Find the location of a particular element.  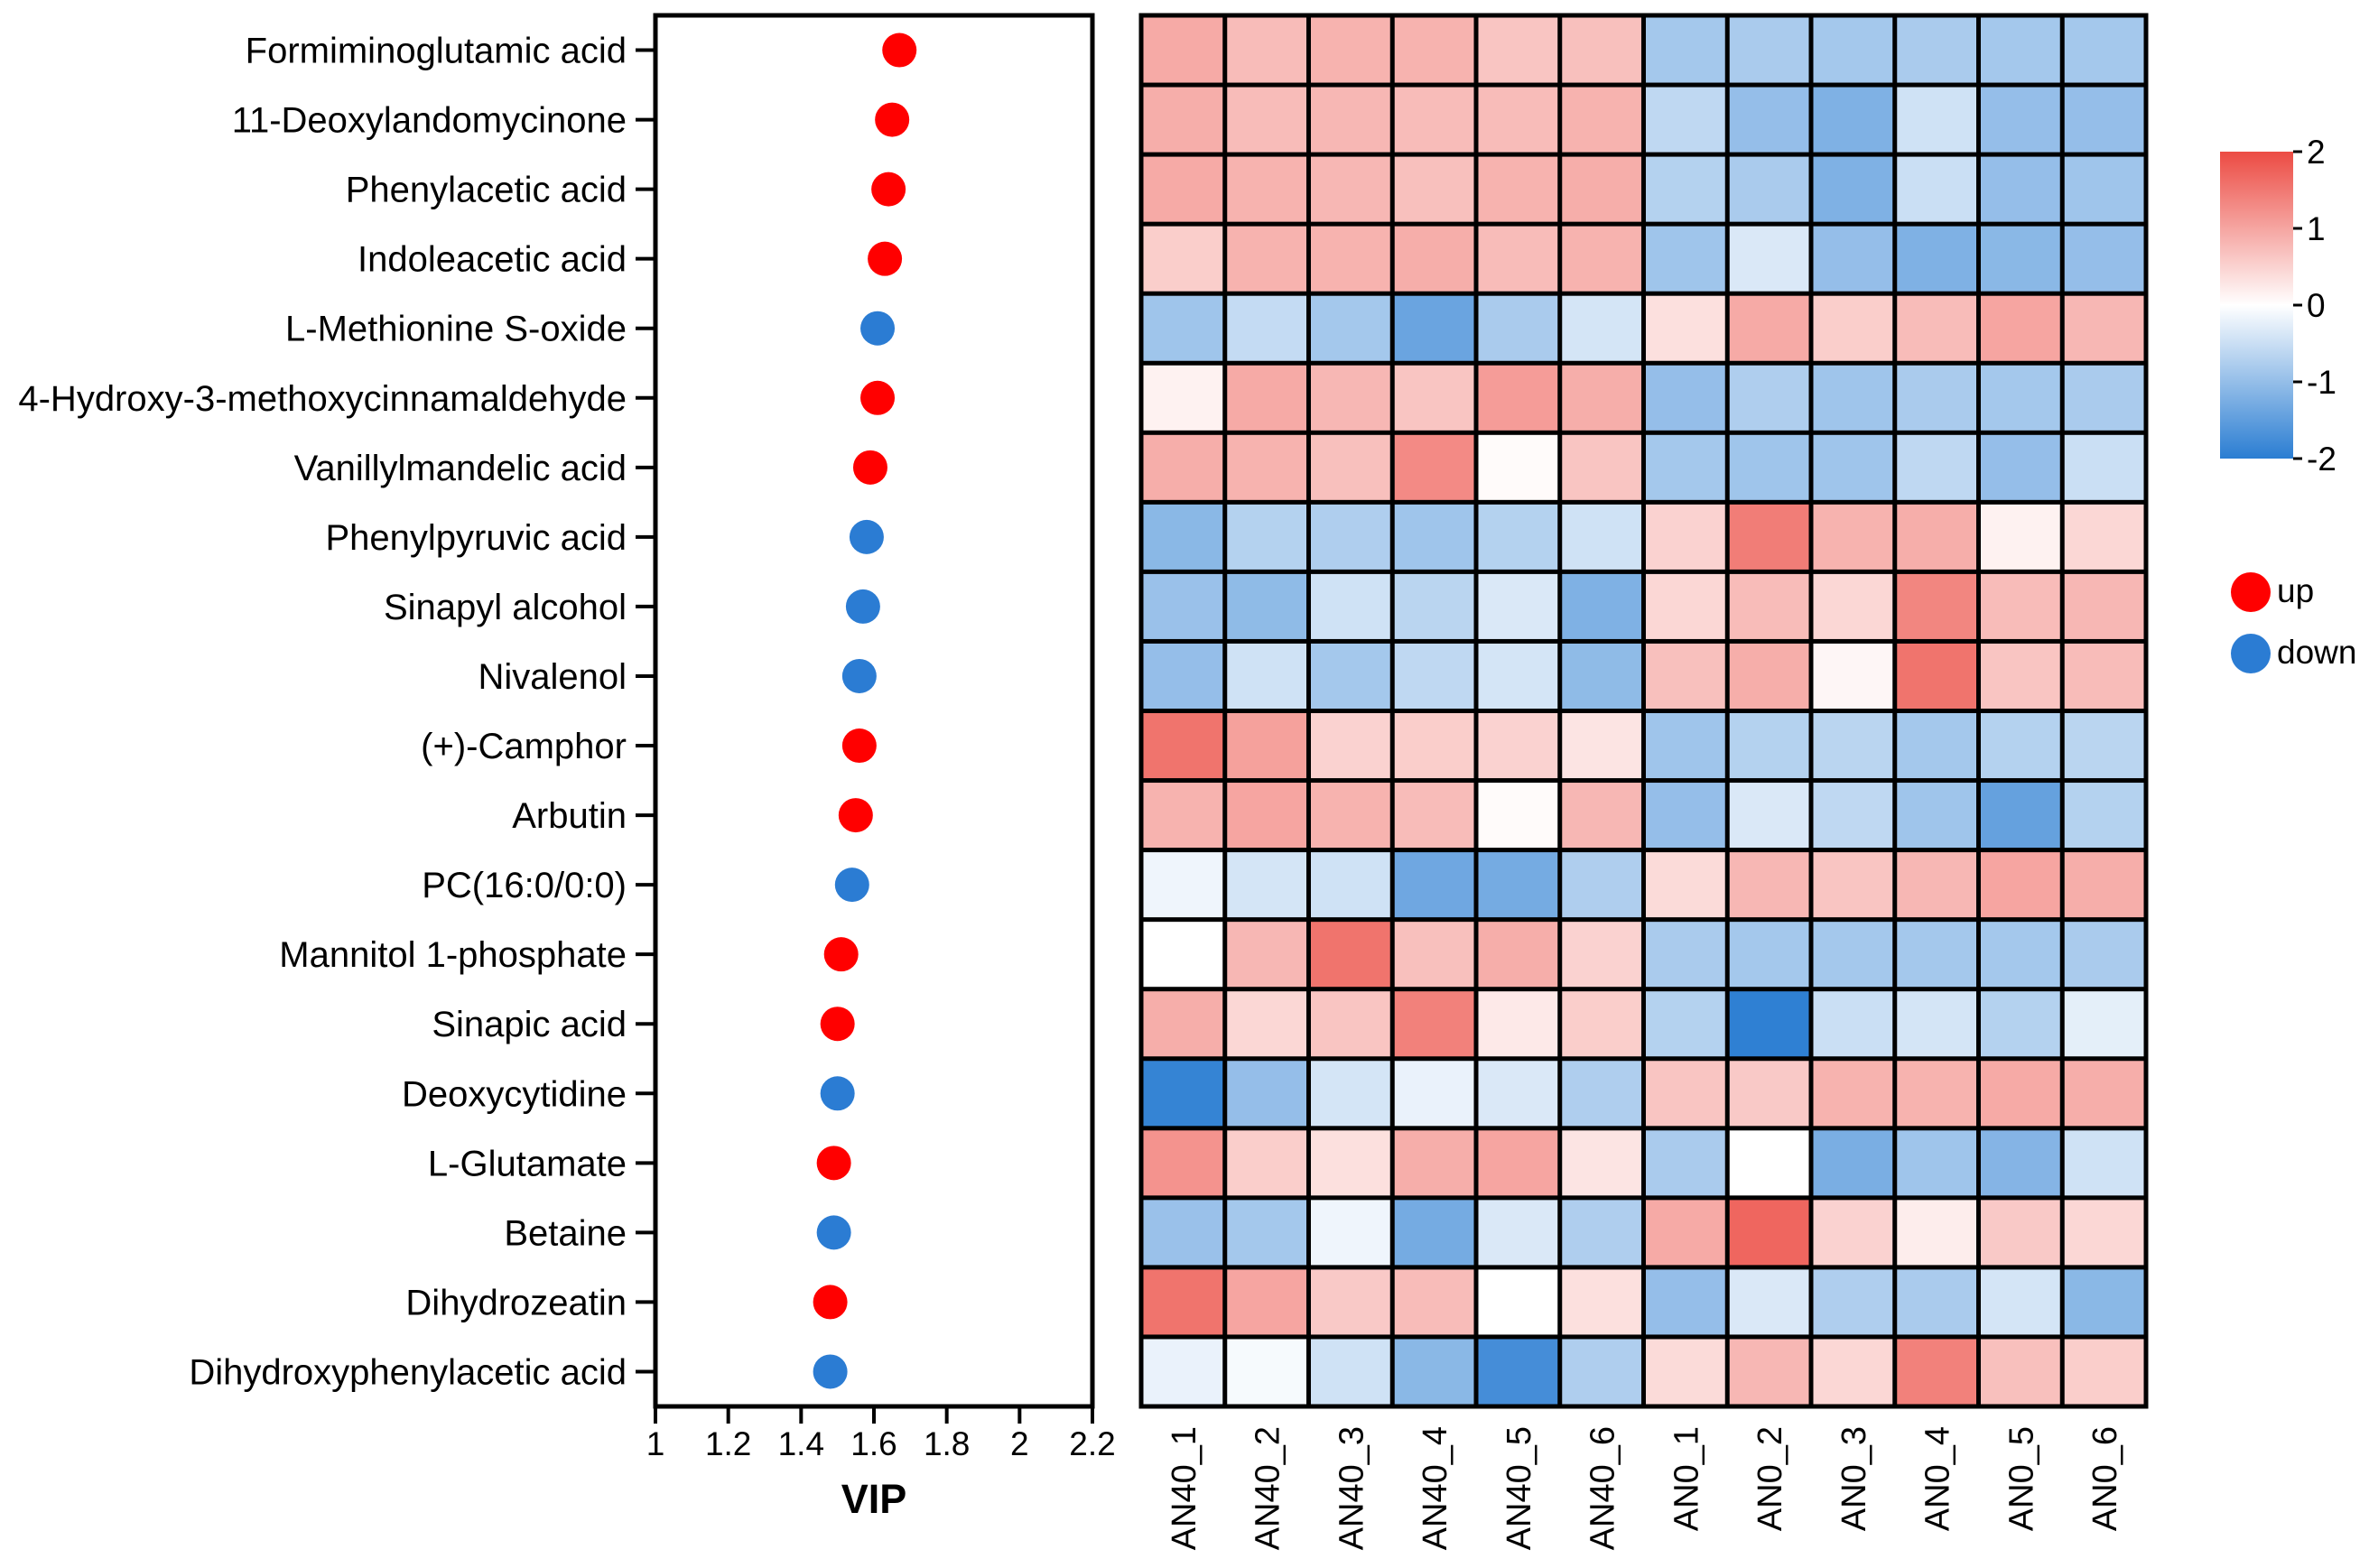

colorbar-label: -1 is located at coordinates (2321, 382).